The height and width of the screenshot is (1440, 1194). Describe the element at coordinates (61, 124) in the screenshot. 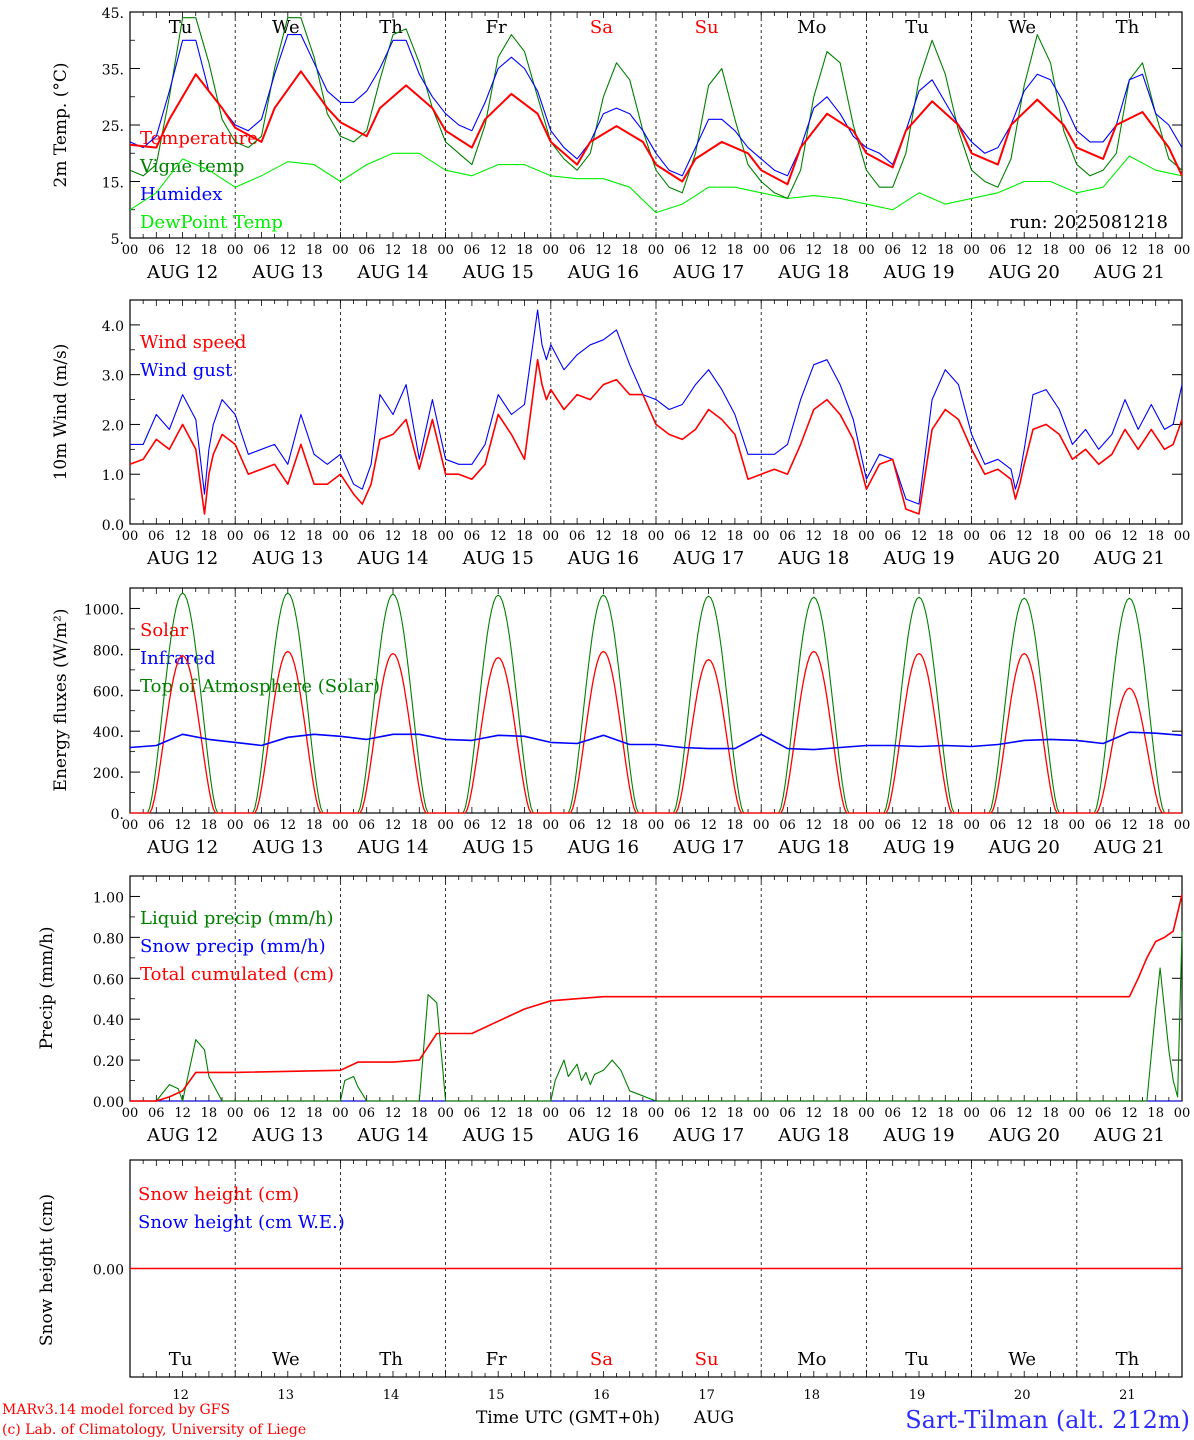

I see `temperature-y-axis-label: 2m Temp. (°C)` at that location.